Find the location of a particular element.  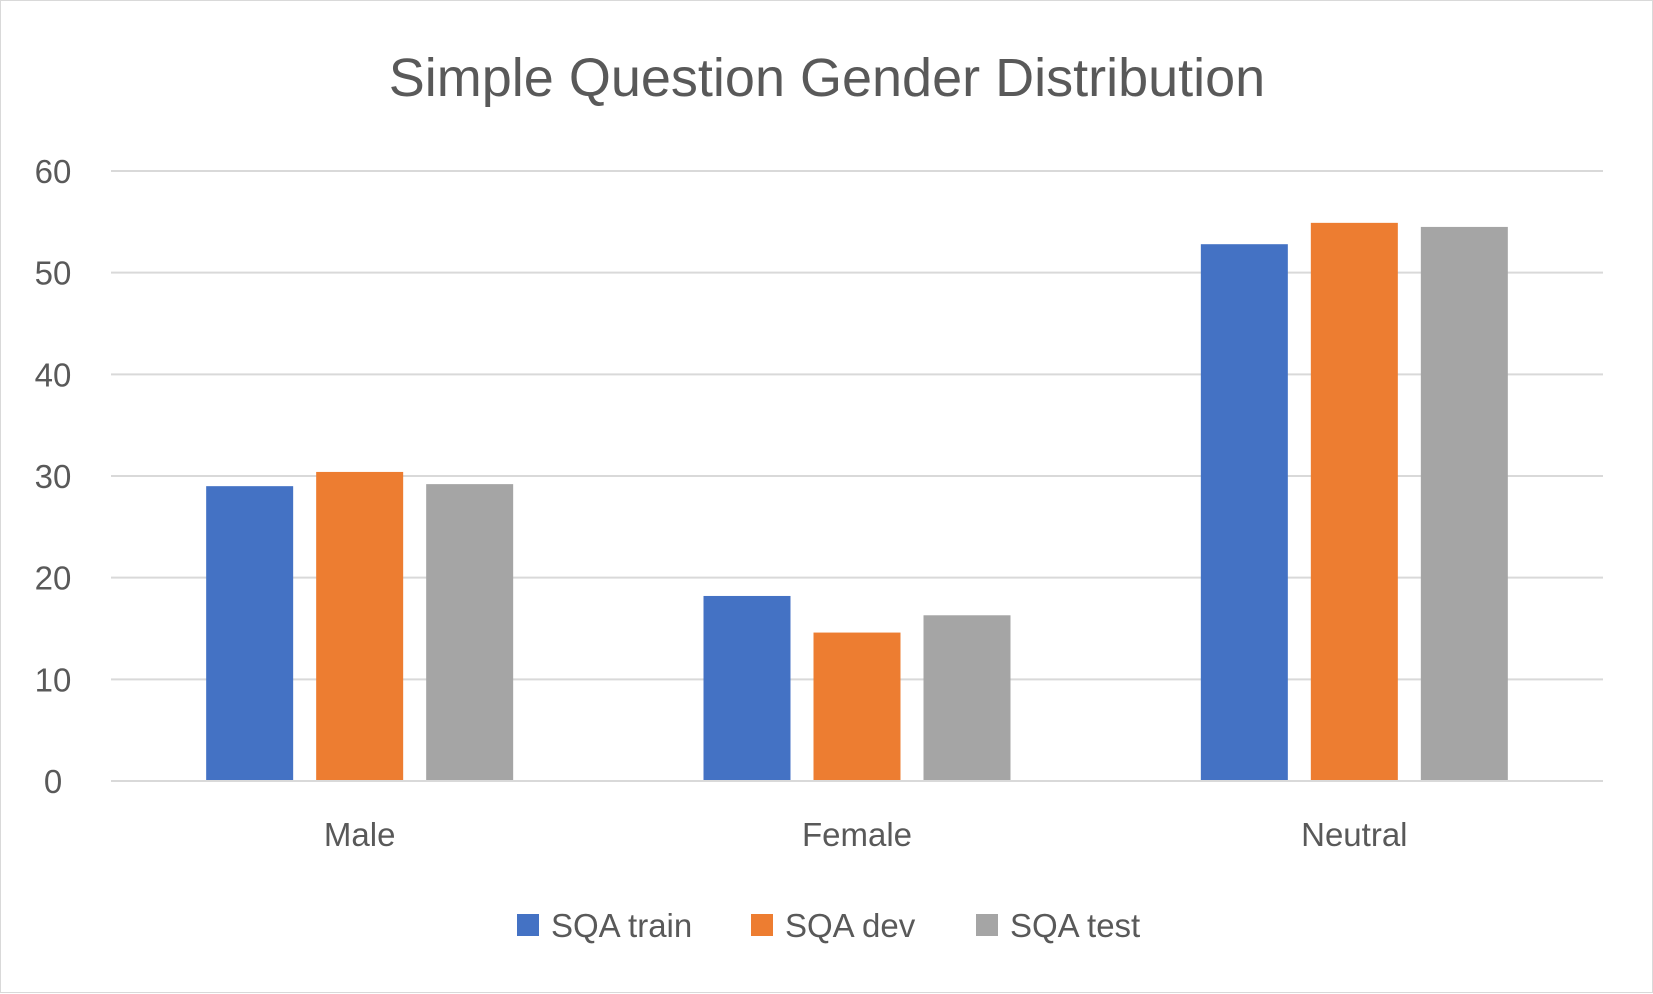

legend-item-sqa-dev: SQA dev is located at coordinates (833, 925).